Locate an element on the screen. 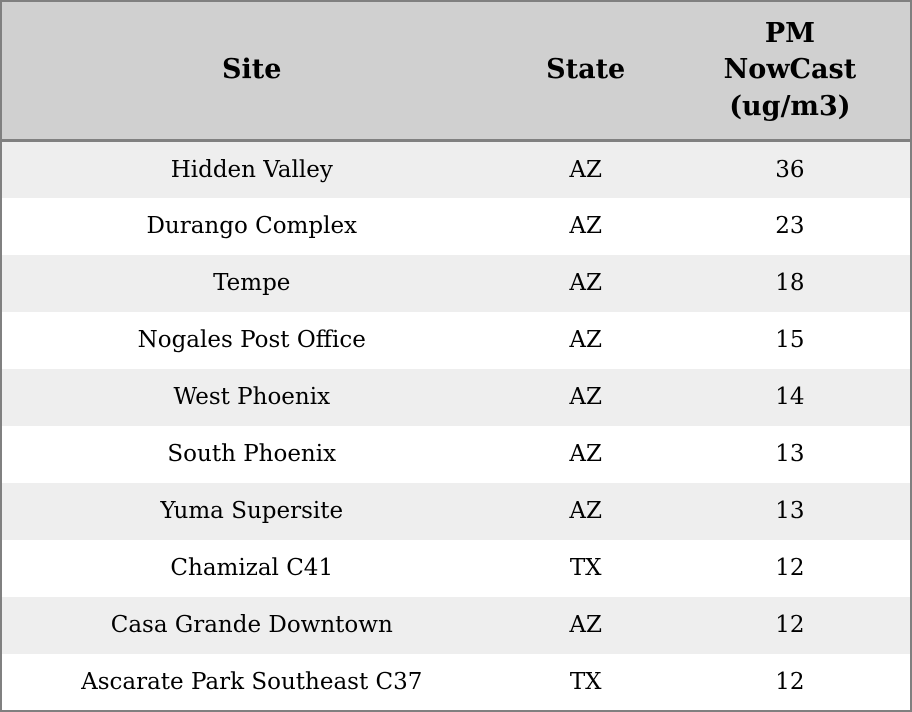 This screenshot has width=912, height=712. column-header-pm: PM NowCast (ug/m3) is located at coordinates (790, 72).